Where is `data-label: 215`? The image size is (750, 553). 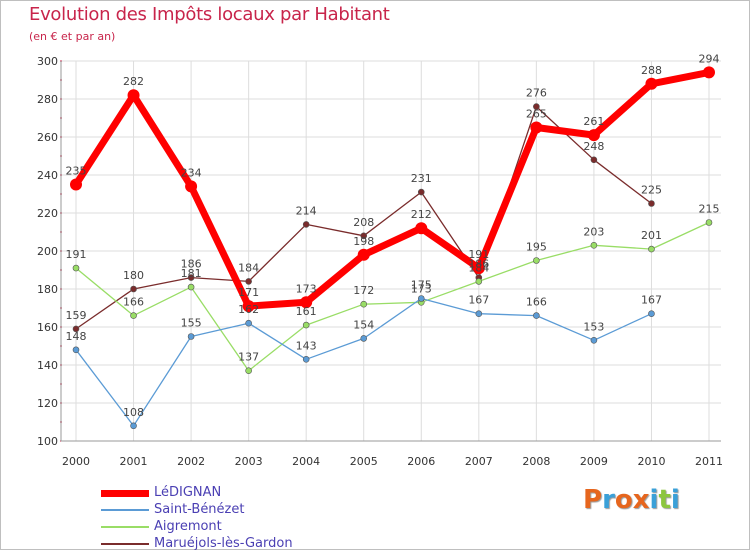
data-label: 215 is located at coordinates (709, 209).